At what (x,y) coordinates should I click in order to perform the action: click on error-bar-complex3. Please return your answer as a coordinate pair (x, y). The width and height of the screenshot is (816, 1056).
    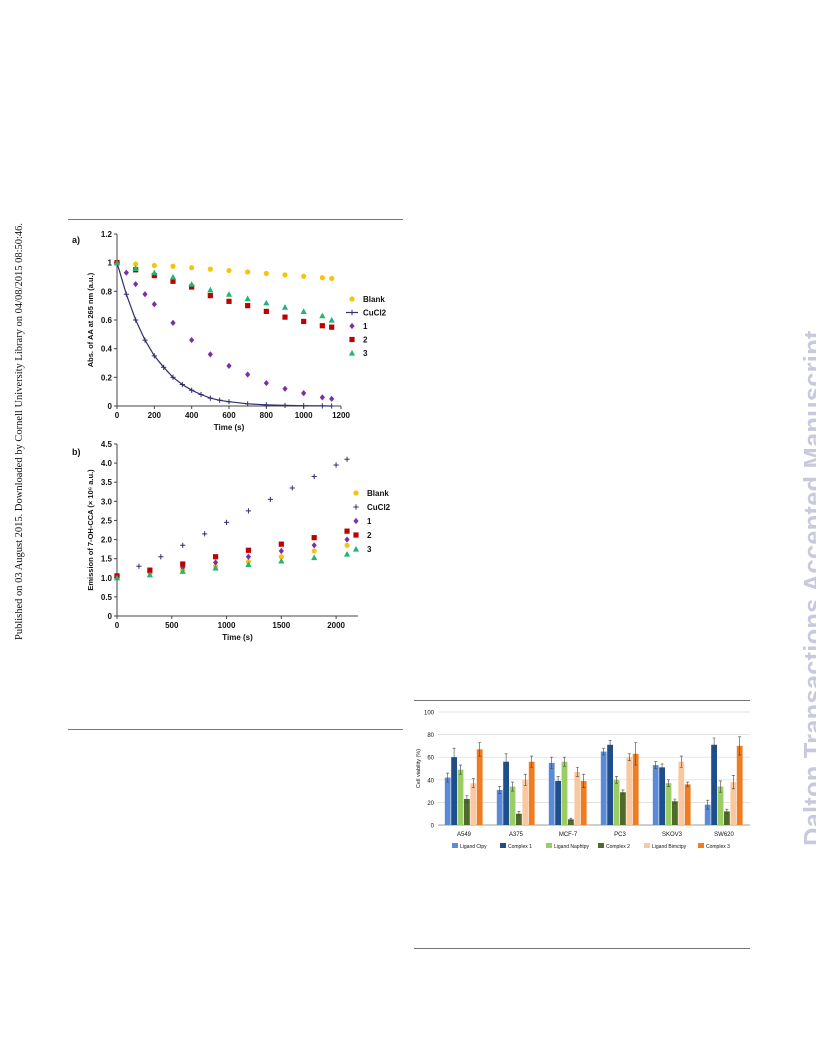
    Looking at the image, I should click on (740, 746).